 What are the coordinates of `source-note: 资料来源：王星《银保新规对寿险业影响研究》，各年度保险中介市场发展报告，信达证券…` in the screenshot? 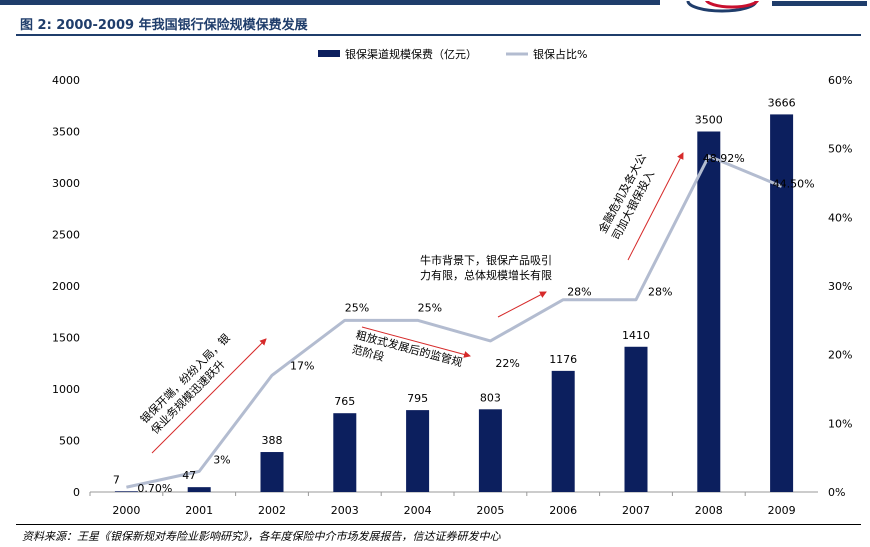 It's located at (261, 536).